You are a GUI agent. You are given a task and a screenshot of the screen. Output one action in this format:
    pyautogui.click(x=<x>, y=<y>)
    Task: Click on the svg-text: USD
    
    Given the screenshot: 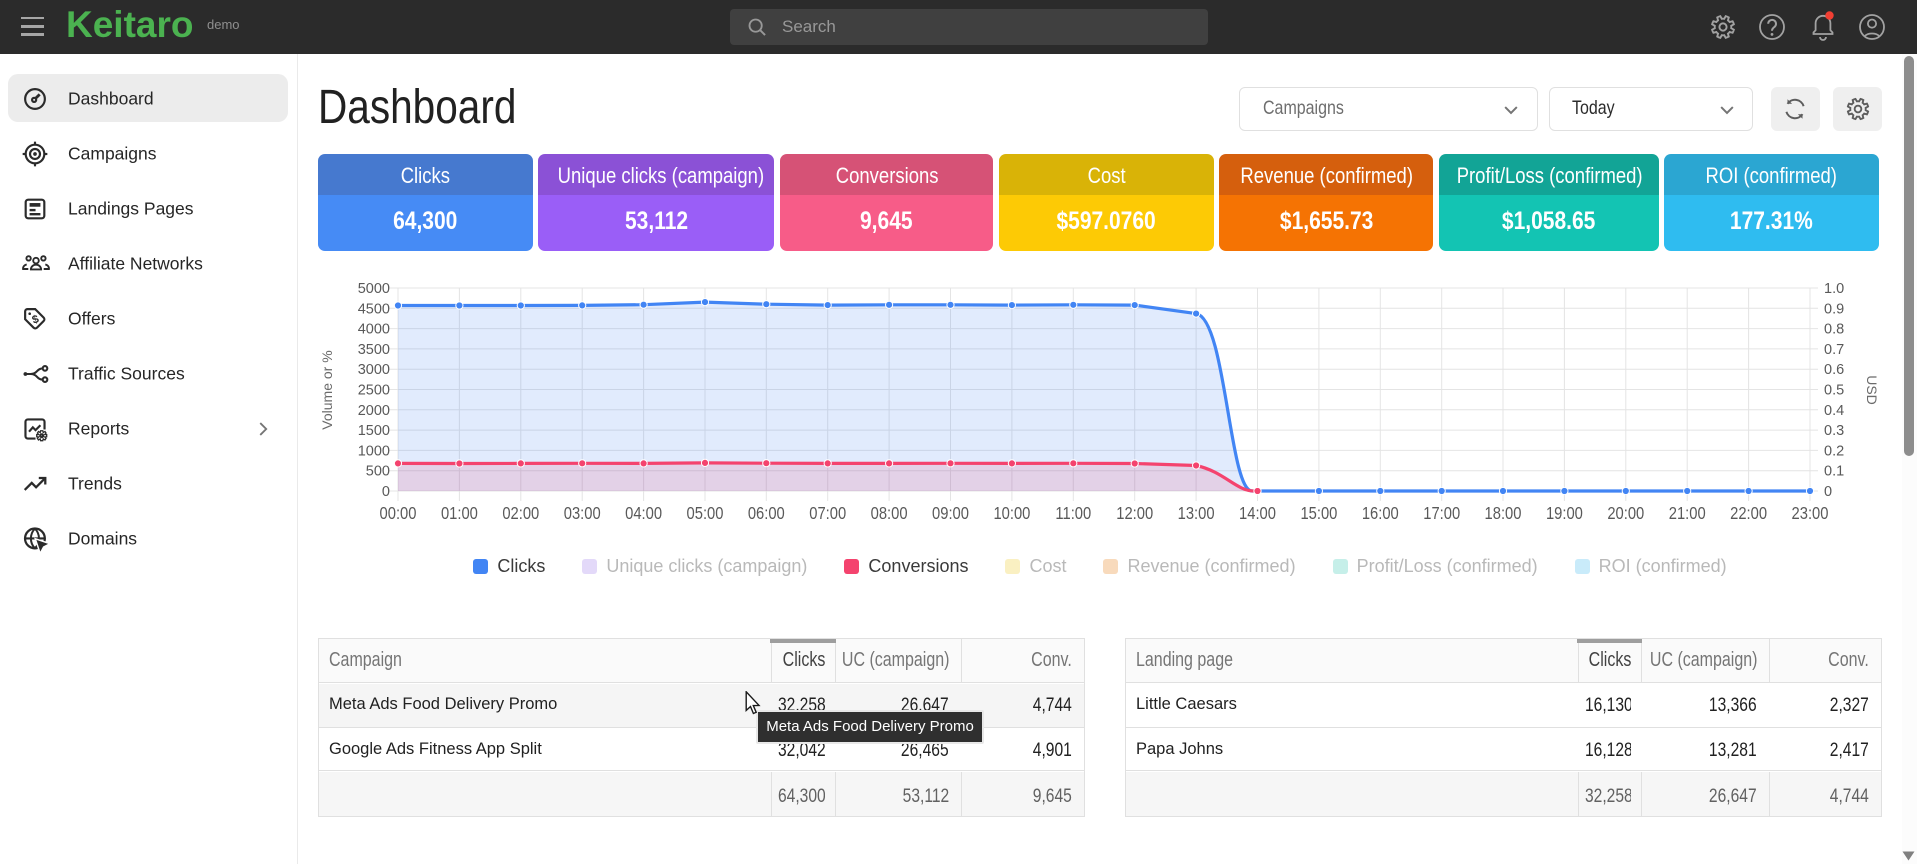 What is the action you would take?
    pyautogui.click(x=1872, y=390)
    